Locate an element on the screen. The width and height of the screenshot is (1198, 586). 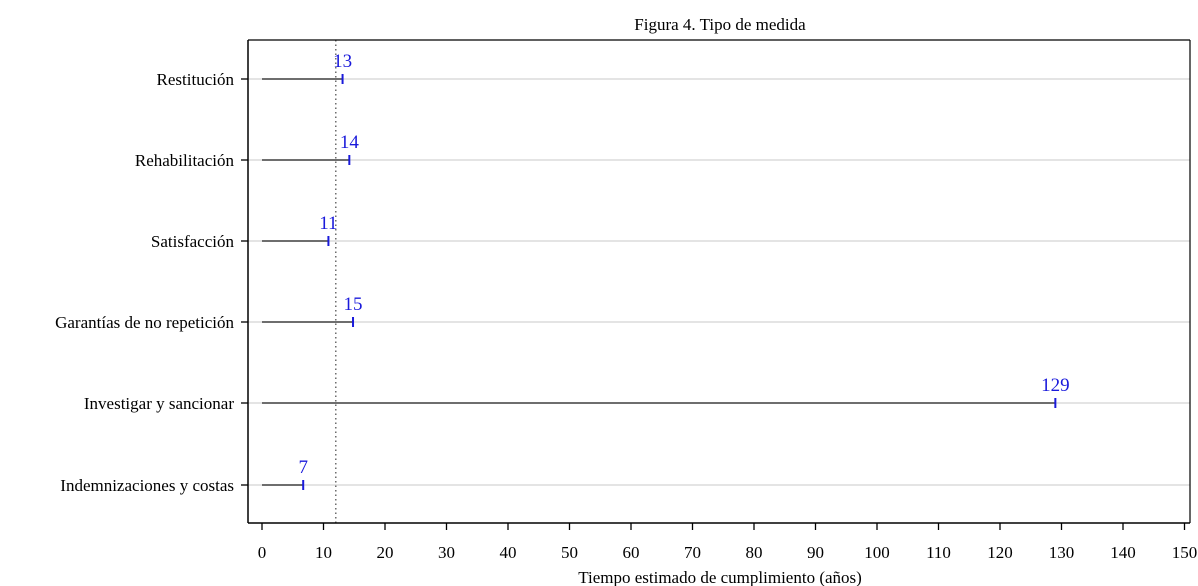
x-tick-label: 40 is located at coordinates (508, 552).